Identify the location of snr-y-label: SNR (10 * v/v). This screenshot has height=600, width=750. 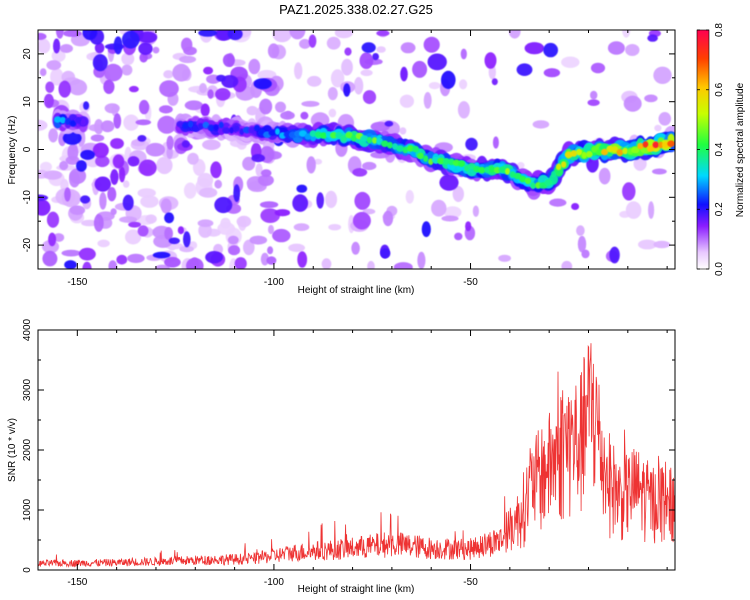
(12, 450).